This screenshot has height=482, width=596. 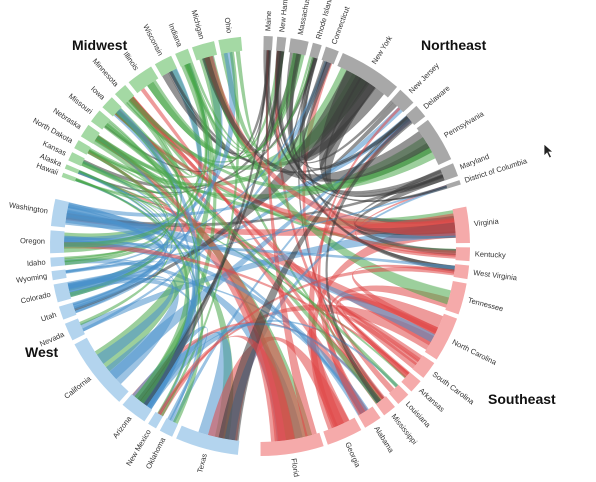 I want to click on state-label-iowa: Iowa, so click(x=98, y=93).